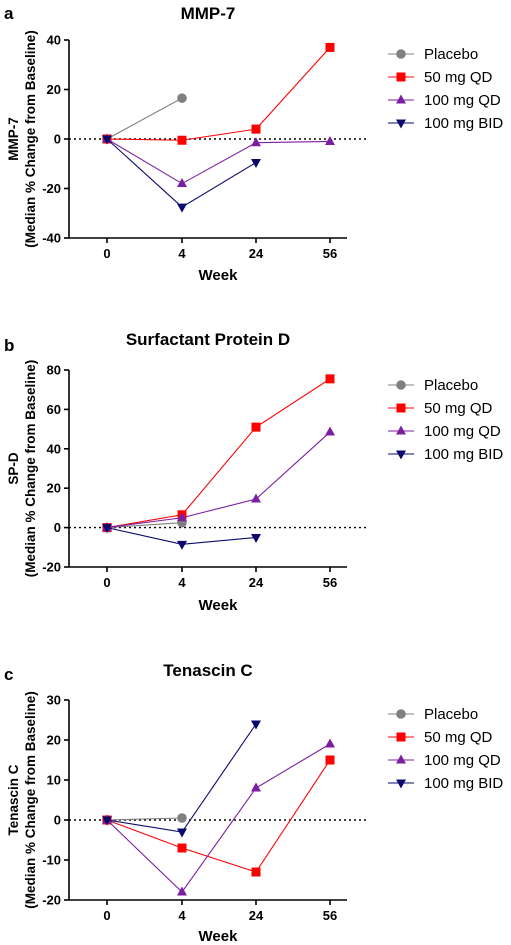  I want to click on panel-letter: c, so click(8, 674).